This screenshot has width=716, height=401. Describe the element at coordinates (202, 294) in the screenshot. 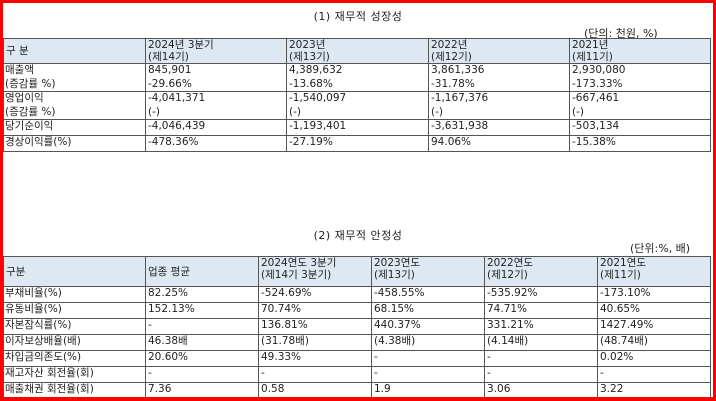

I see `cell-value: 82.25%` at that location.